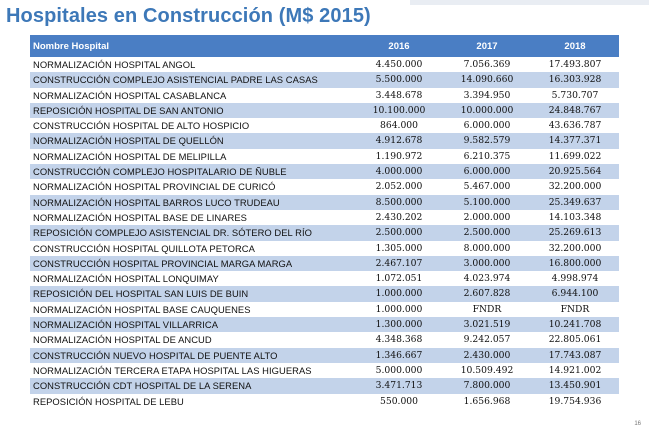 The width and height of the screenshot is (649, 428). Describe the element at coordinates (188, 16) in the screenshot. I see `page-title: Hospitales en Construcción (M$ 2015)` at that location.